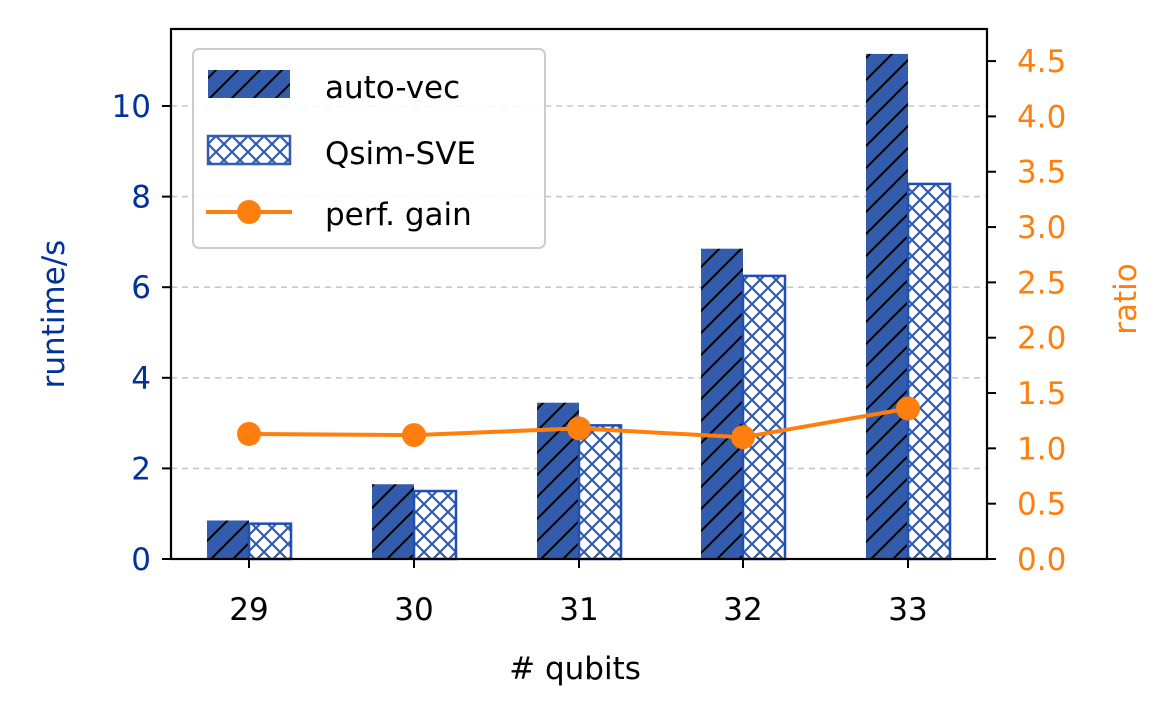  What do you see at coordinates (141, 379) in the screenshot?
I see `left-tick-label: 4` at bounding box center [141, 379].